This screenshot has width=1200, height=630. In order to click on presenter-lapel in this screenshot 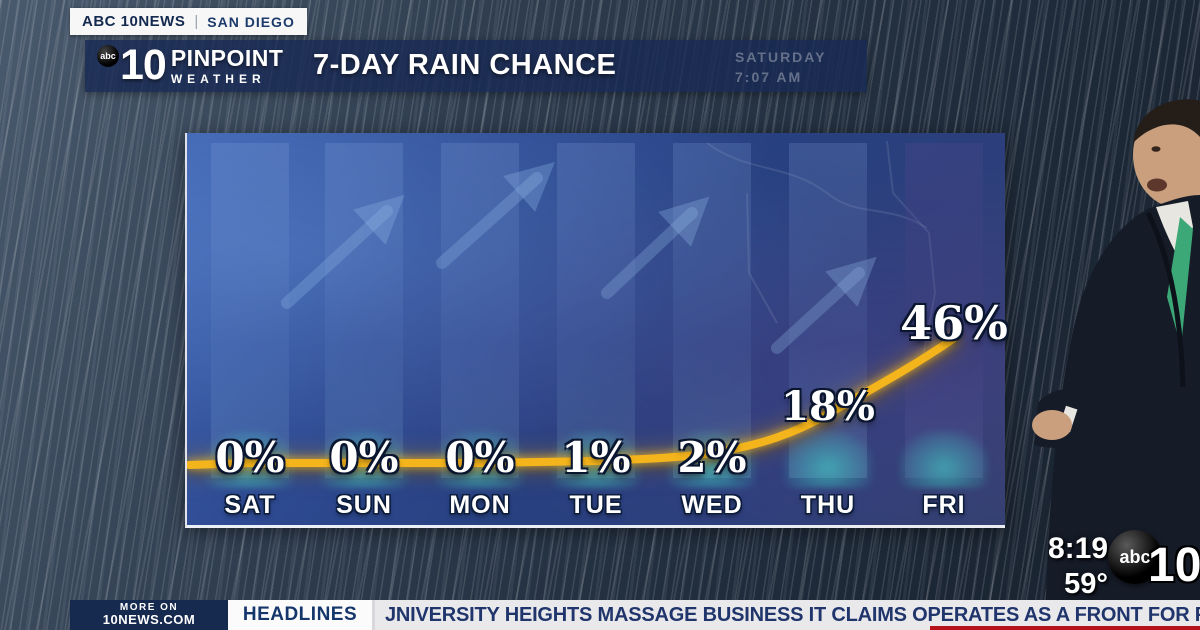, I will do `click(1165, 299)`.